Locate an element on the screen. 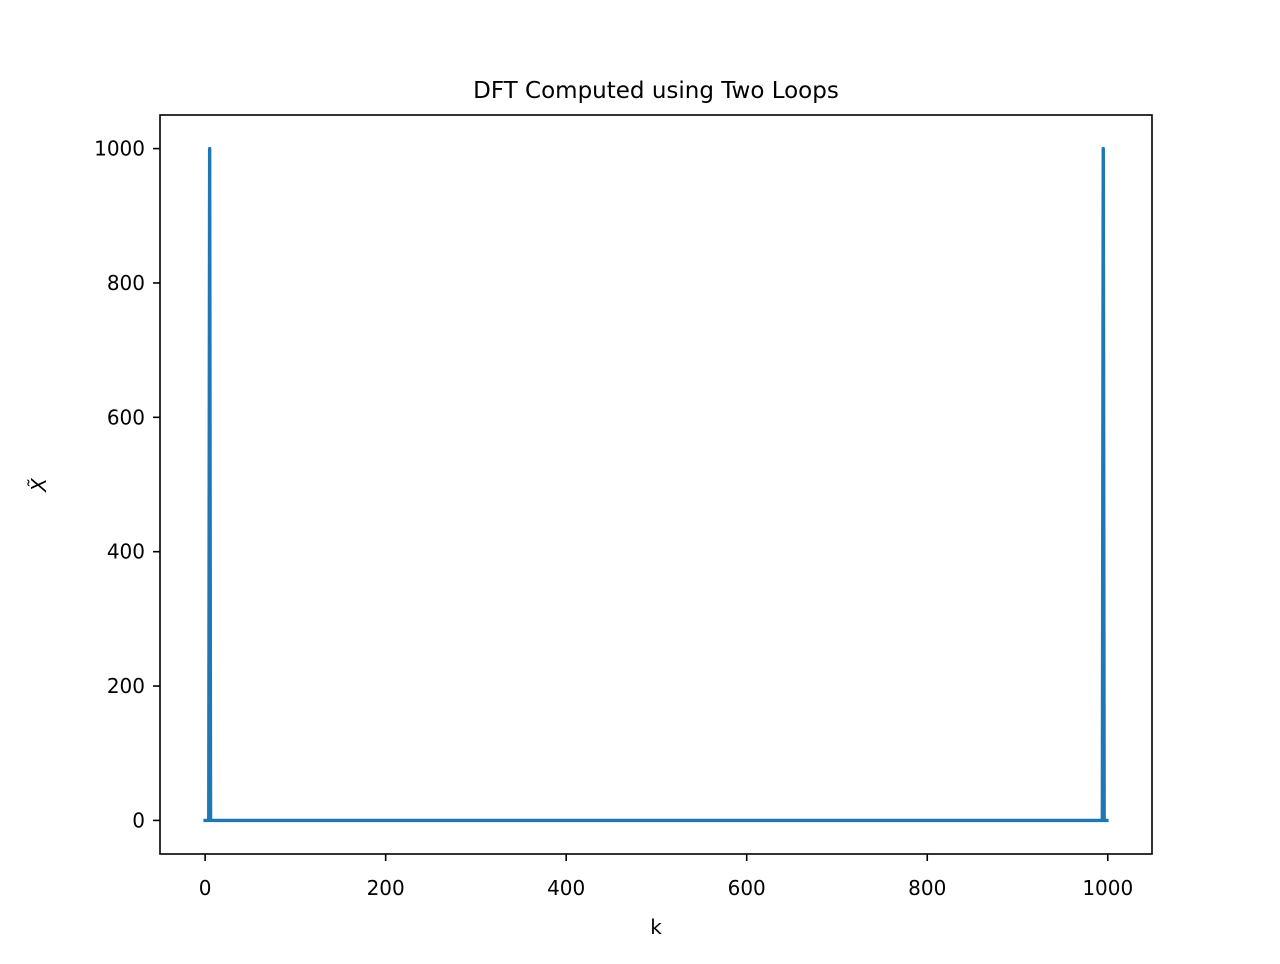 The width and height of the screenshot is (1280, 964). x-axis-label: k is located at coordinates (656, 927).